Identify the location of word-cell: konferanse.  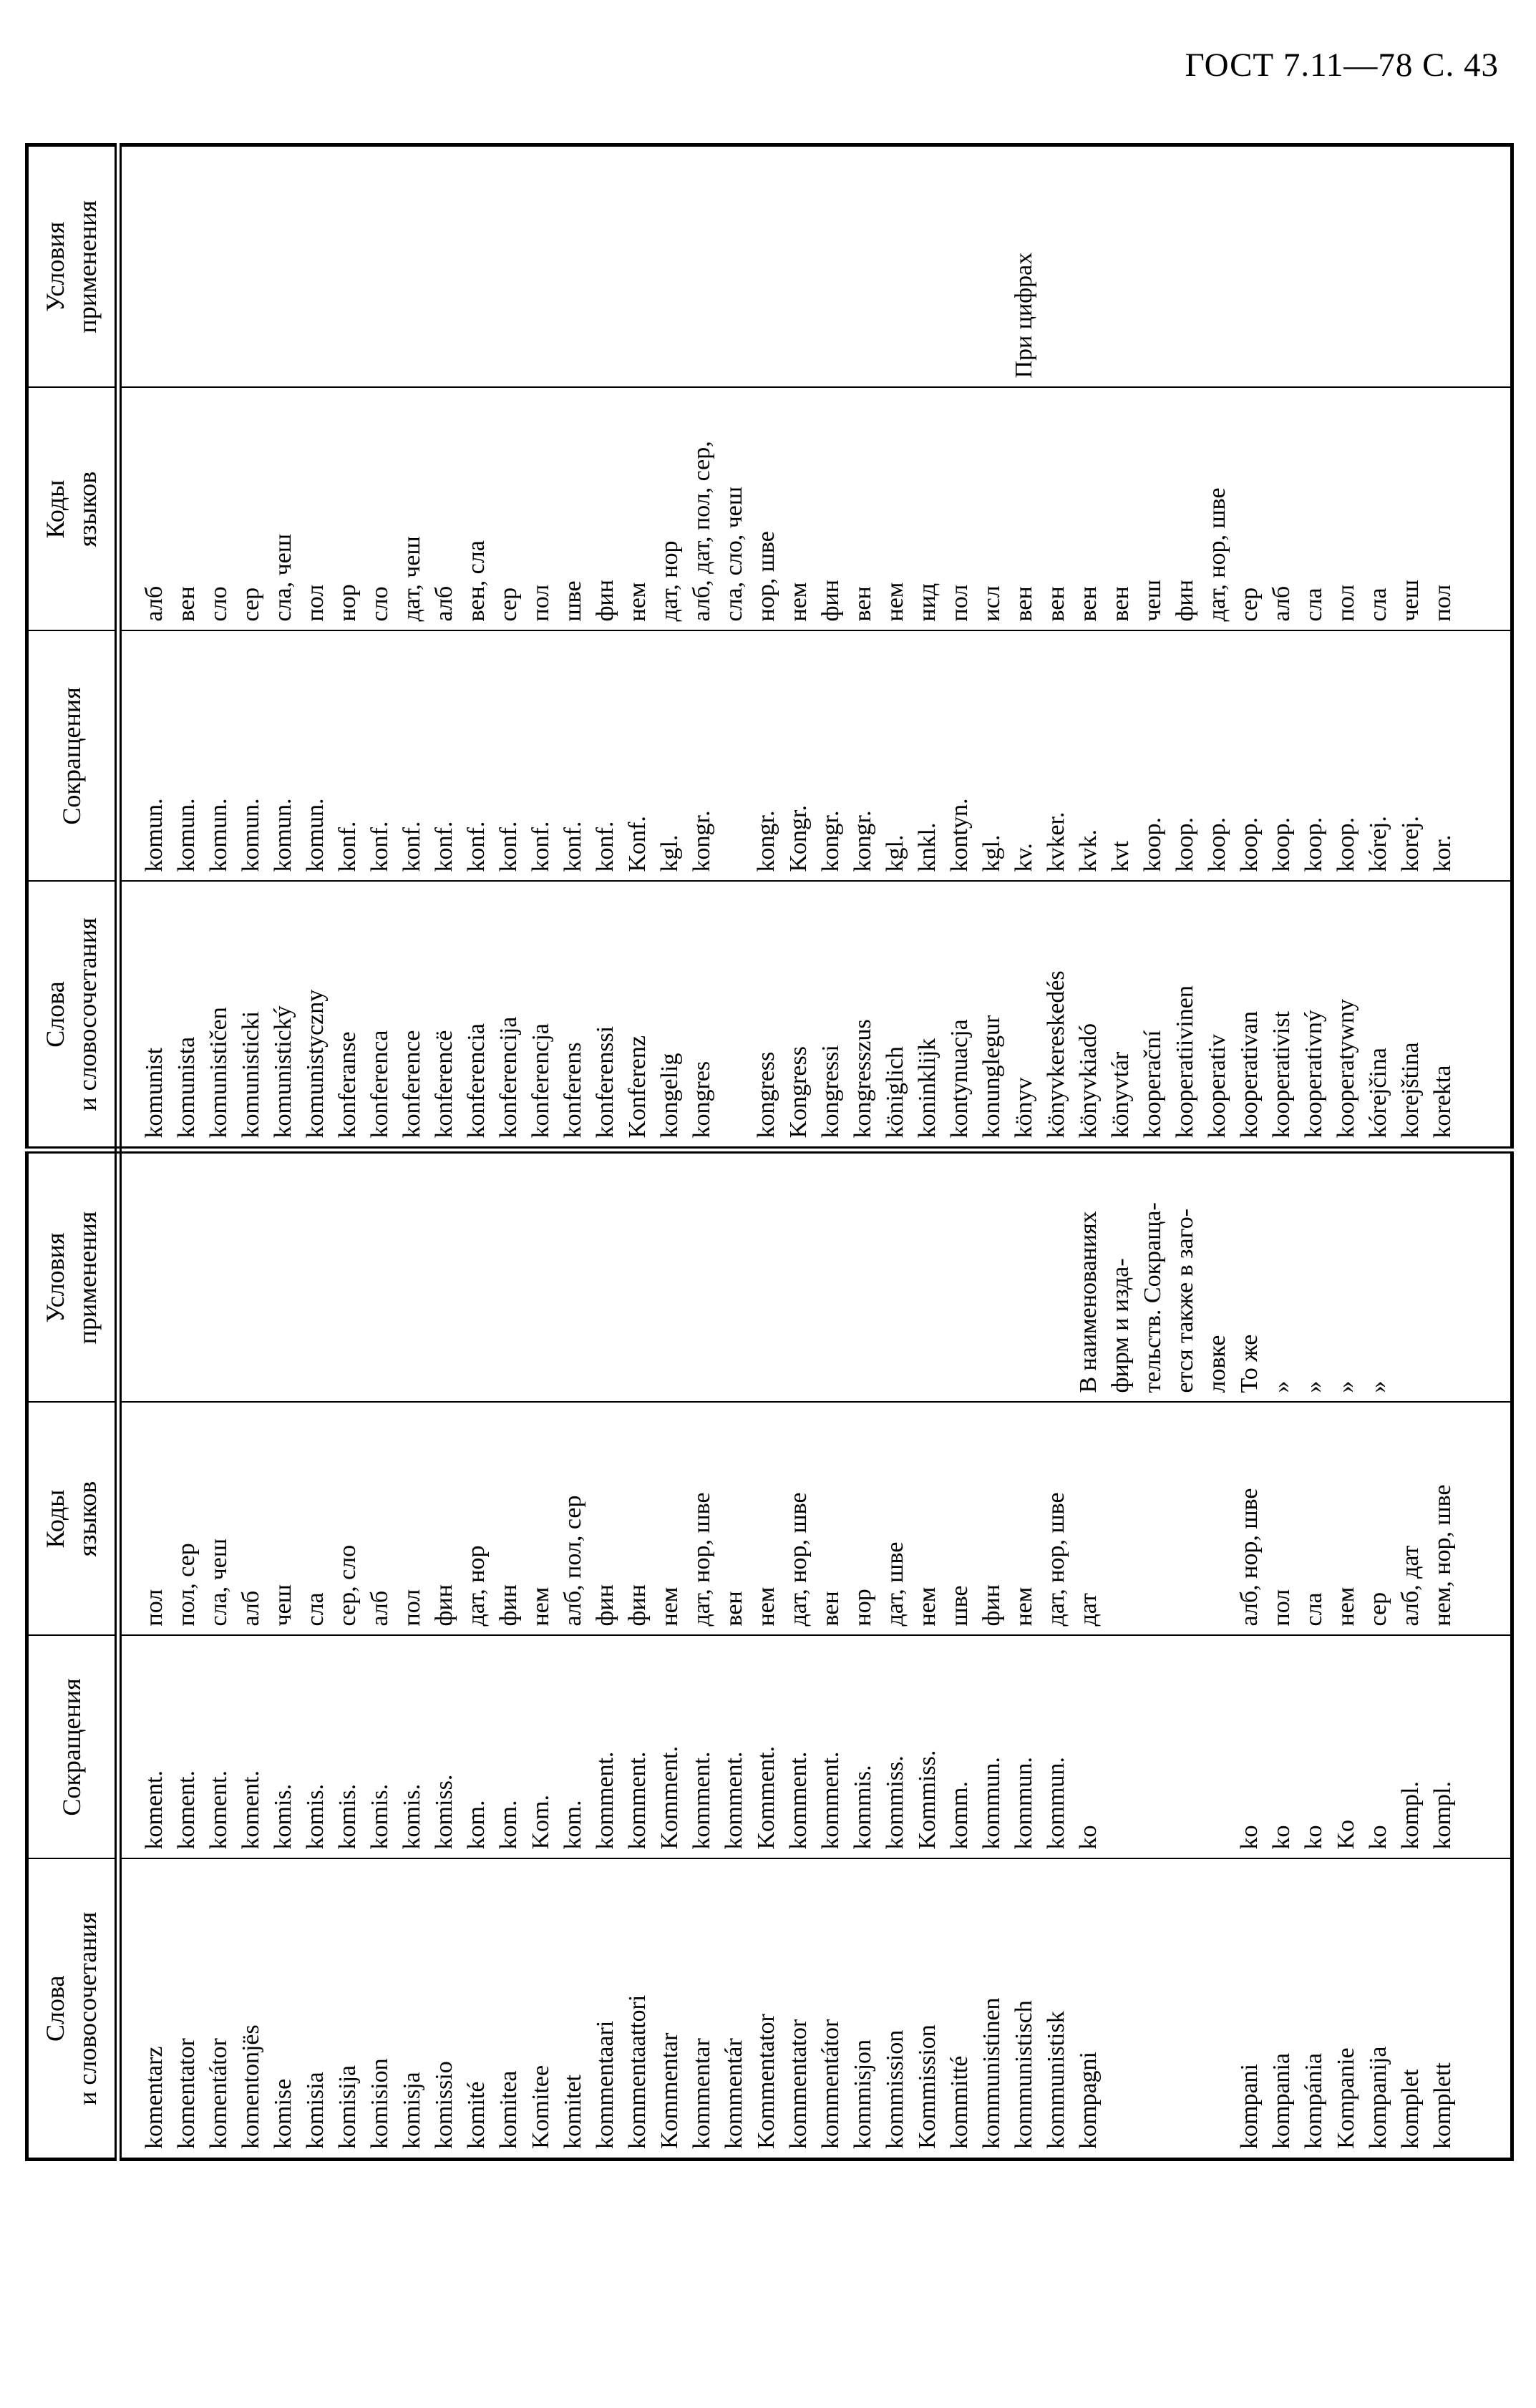
(348, 1016).